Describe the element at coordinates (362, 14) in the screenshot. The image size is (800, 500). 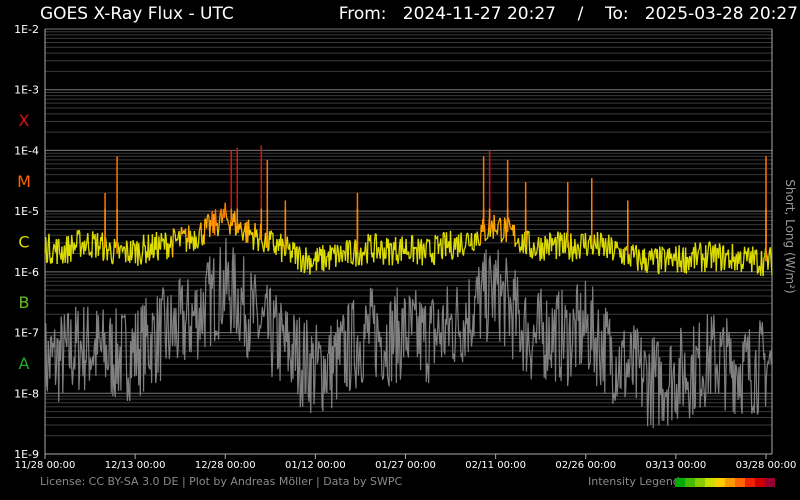
I see `from-label: From:` at that location.